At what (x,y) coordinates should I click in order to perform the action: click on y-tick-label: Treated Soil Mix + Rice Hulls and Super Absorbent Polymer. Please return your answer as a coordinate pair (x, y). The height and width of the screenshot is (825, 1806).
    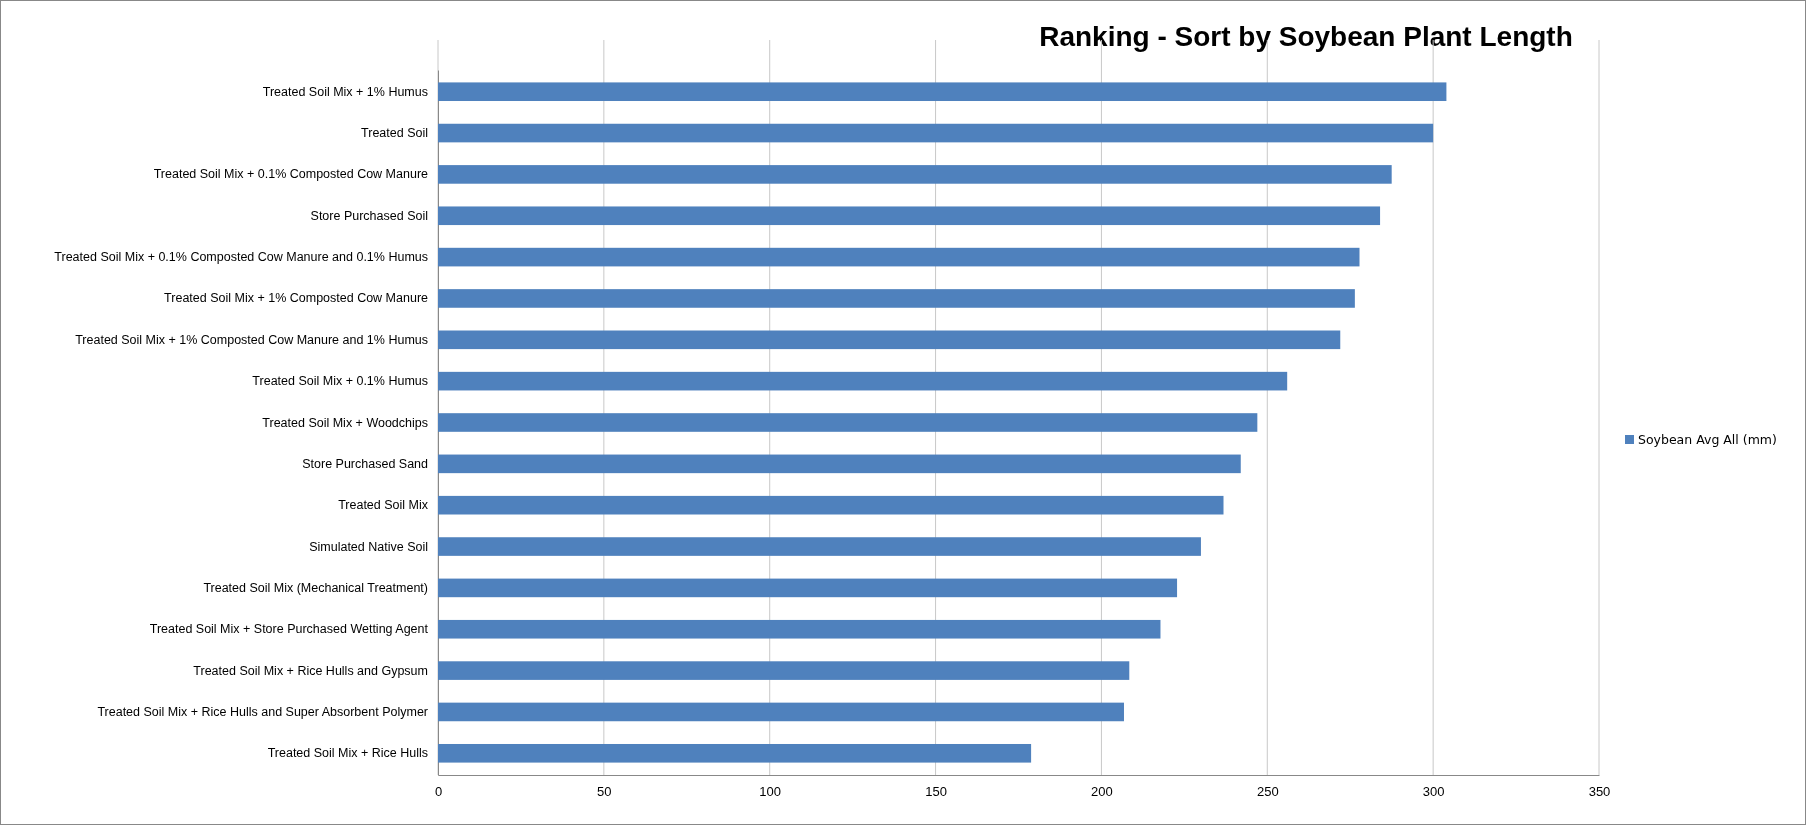
    Looking at the image, I should click on (262, 711).